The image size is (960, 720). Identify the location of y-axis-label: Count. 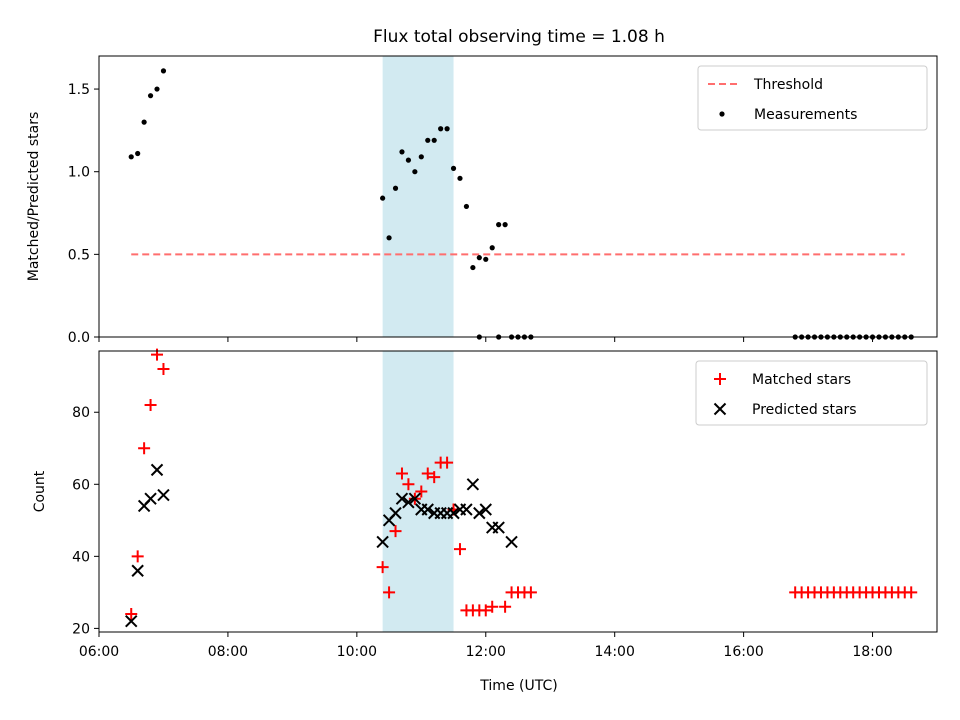
(40, 491).